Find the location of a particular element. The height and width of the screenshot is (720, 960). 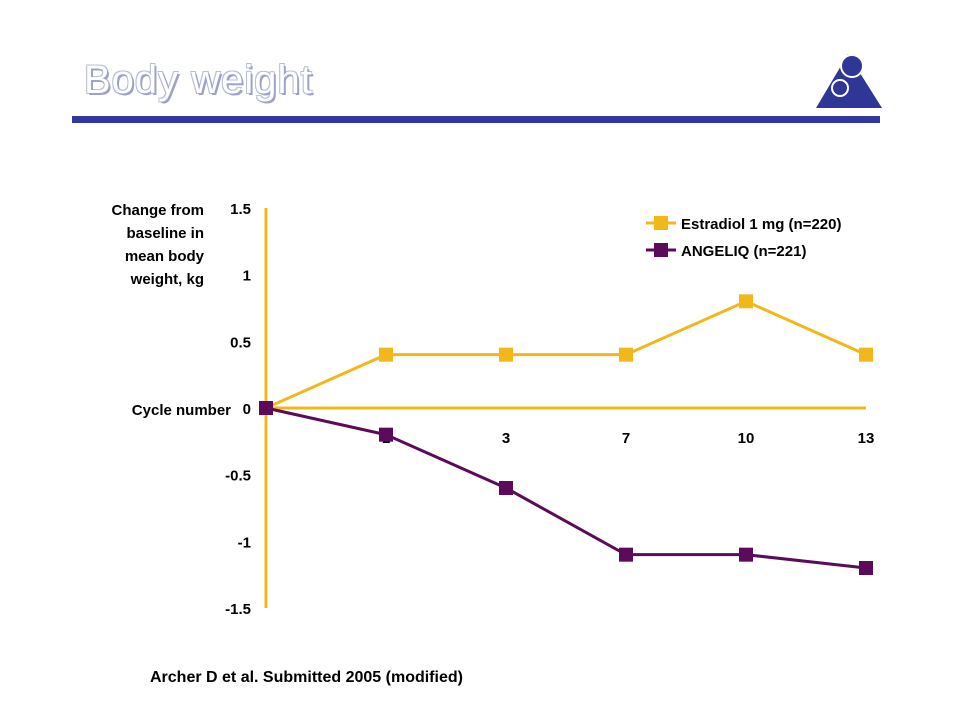

x-tick-label: 7 is located at coordinates (626, 438).